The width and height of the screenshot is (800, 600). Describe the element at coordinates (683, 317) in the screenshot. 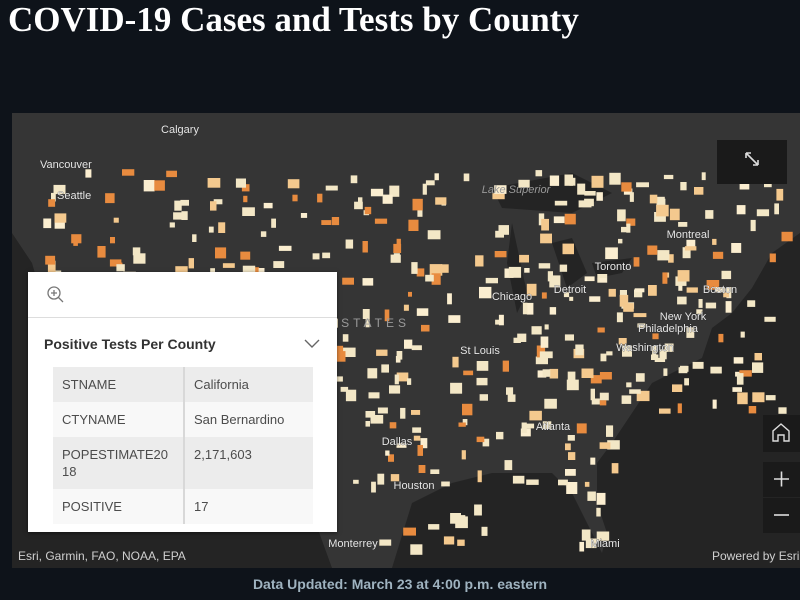

I see `map-label: New York` at that location.